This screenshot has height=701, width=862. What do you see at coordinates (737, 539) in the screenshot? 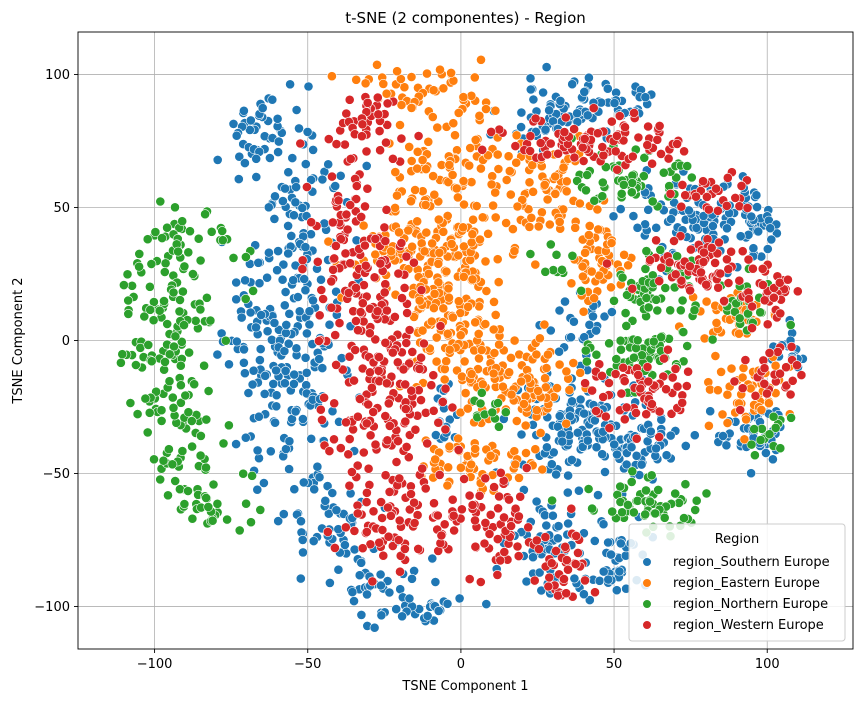
I see `legend-title: Region` at bounding box center [737, 539].